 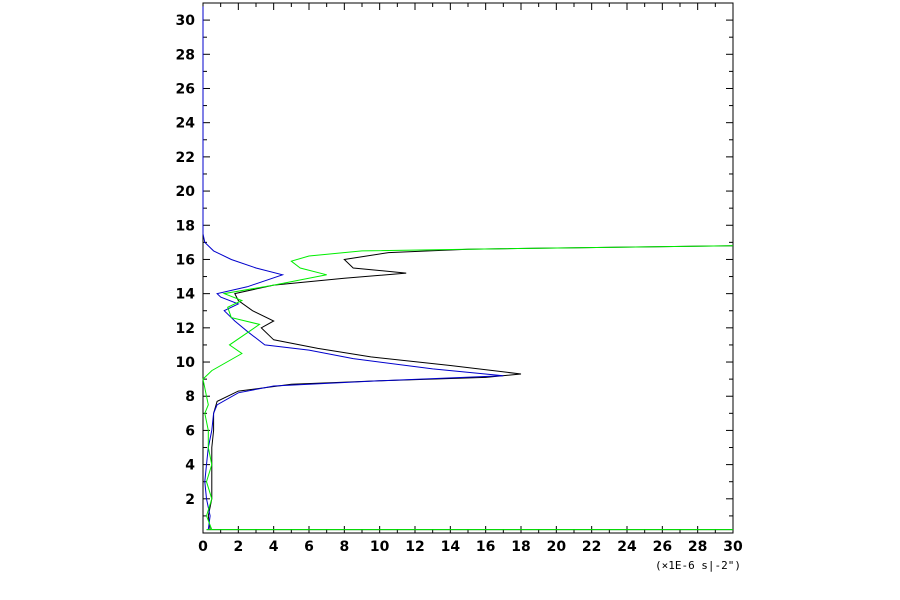 I want to click on y-tick-label: 8, so click(x=190, y=397).